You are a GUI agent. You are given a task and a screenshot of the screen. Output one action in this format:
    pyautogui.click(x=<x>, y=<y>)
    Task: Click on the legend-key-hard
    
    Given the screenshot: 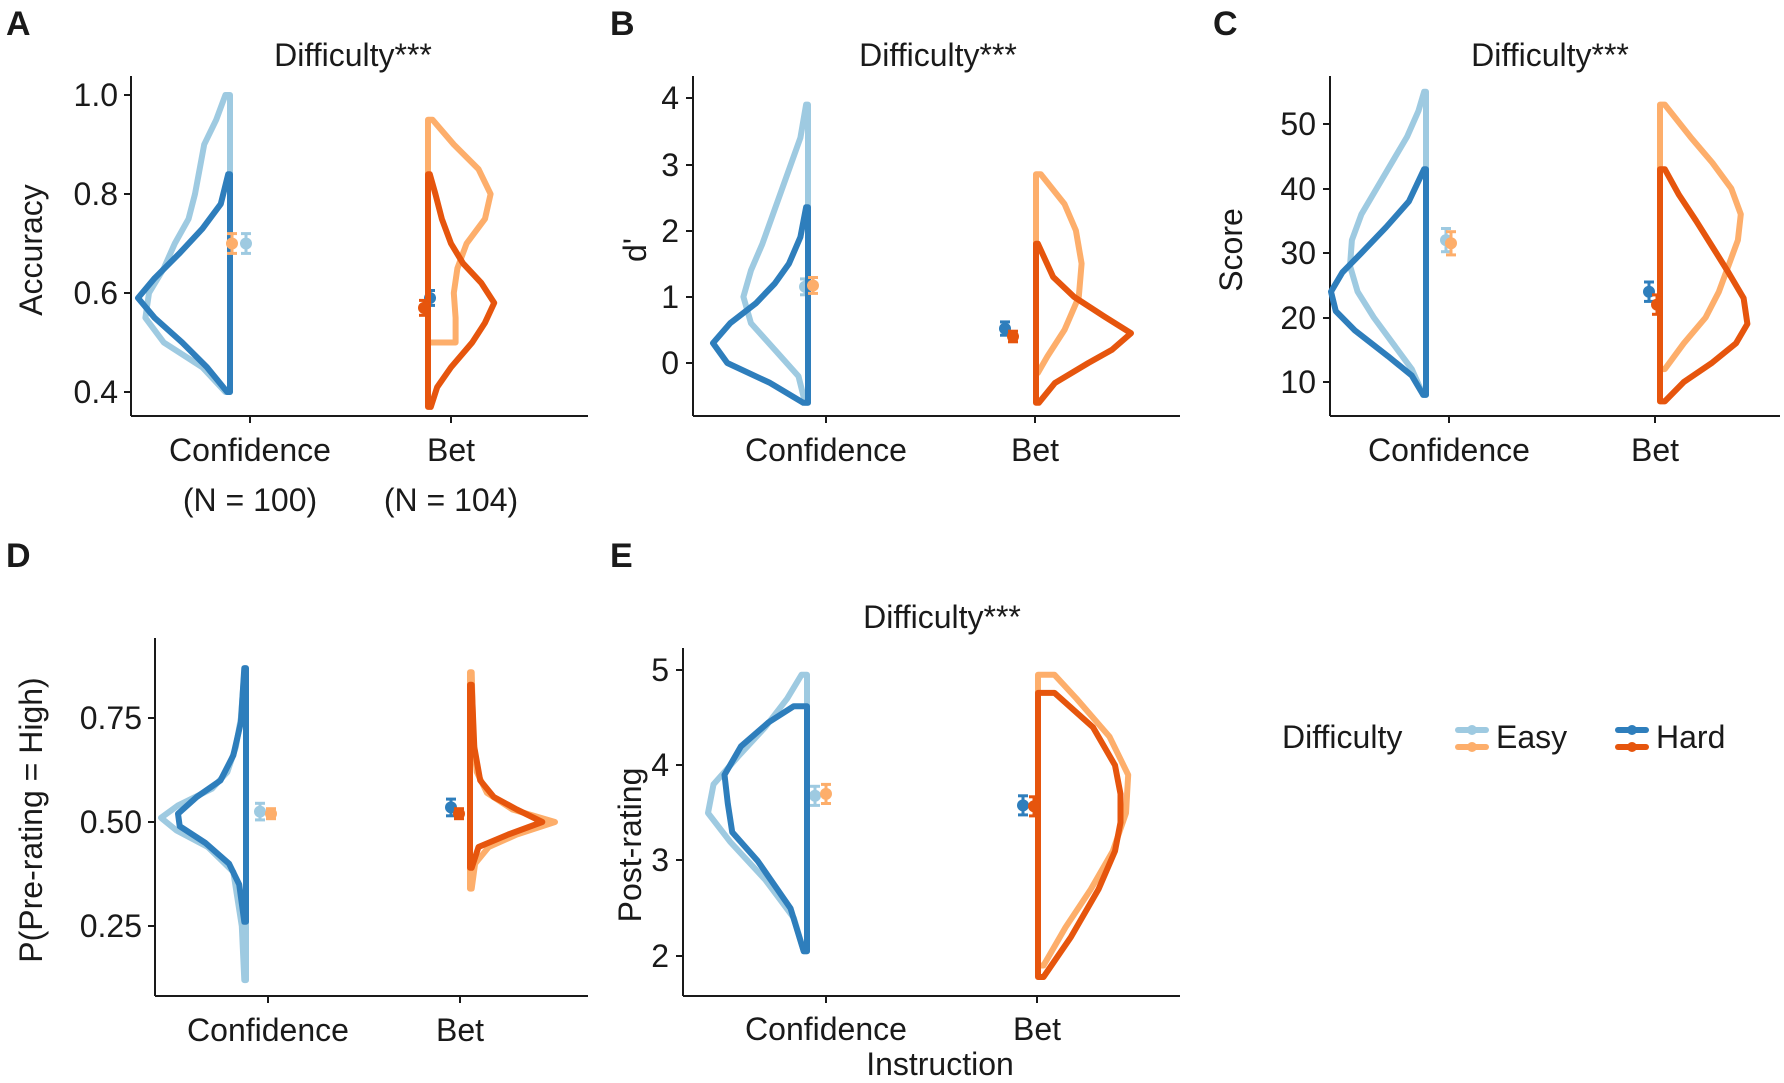 What is the action you would take?
    pyautogui.click(x=1632, y=738)
    